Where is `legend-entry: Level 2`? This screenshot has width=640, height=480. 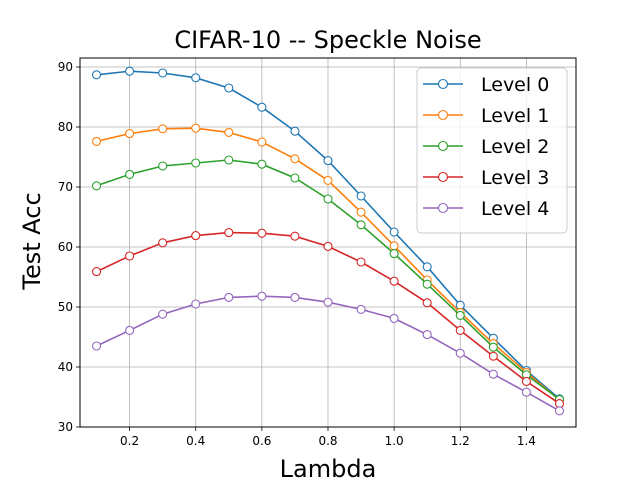
legend-entry: Level 2 is located at coordinates (486, 147).